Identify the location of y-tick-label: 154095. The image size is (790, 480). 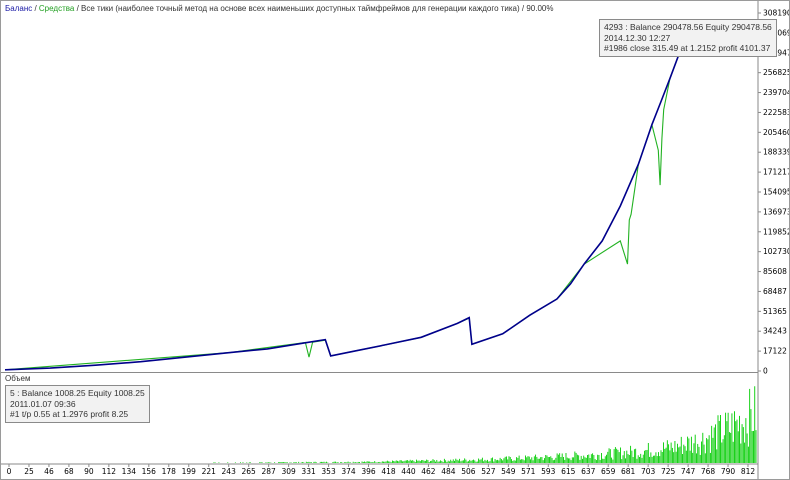
(776, 192).